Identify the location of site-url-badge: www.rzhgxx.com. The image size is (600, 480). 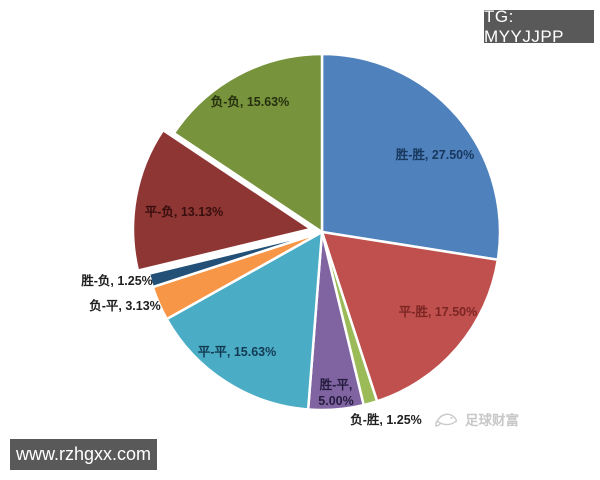
(83, 454).